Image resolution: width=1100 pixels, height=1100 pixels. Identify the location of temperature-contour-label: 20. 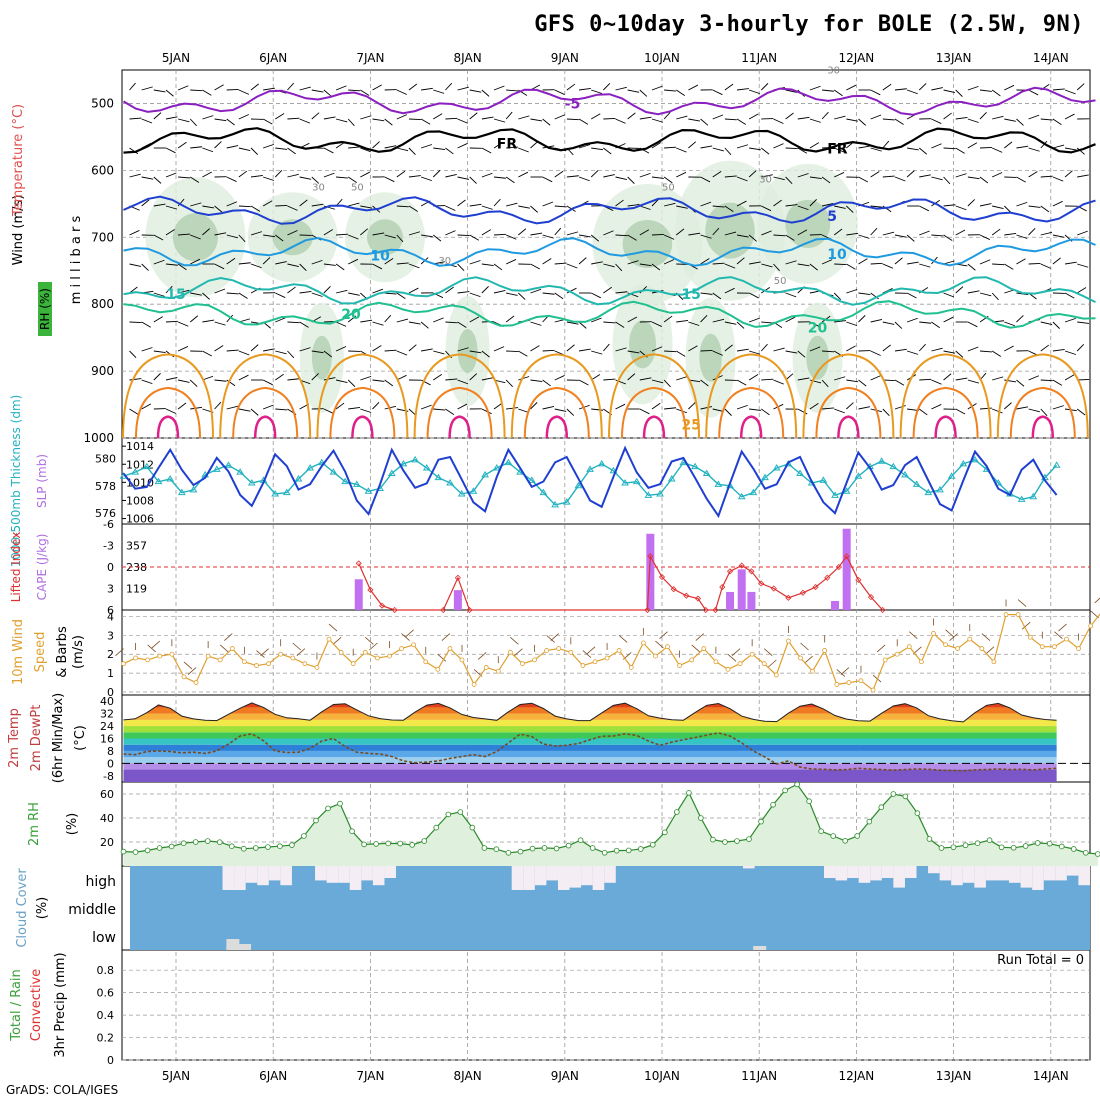
(818, 329).